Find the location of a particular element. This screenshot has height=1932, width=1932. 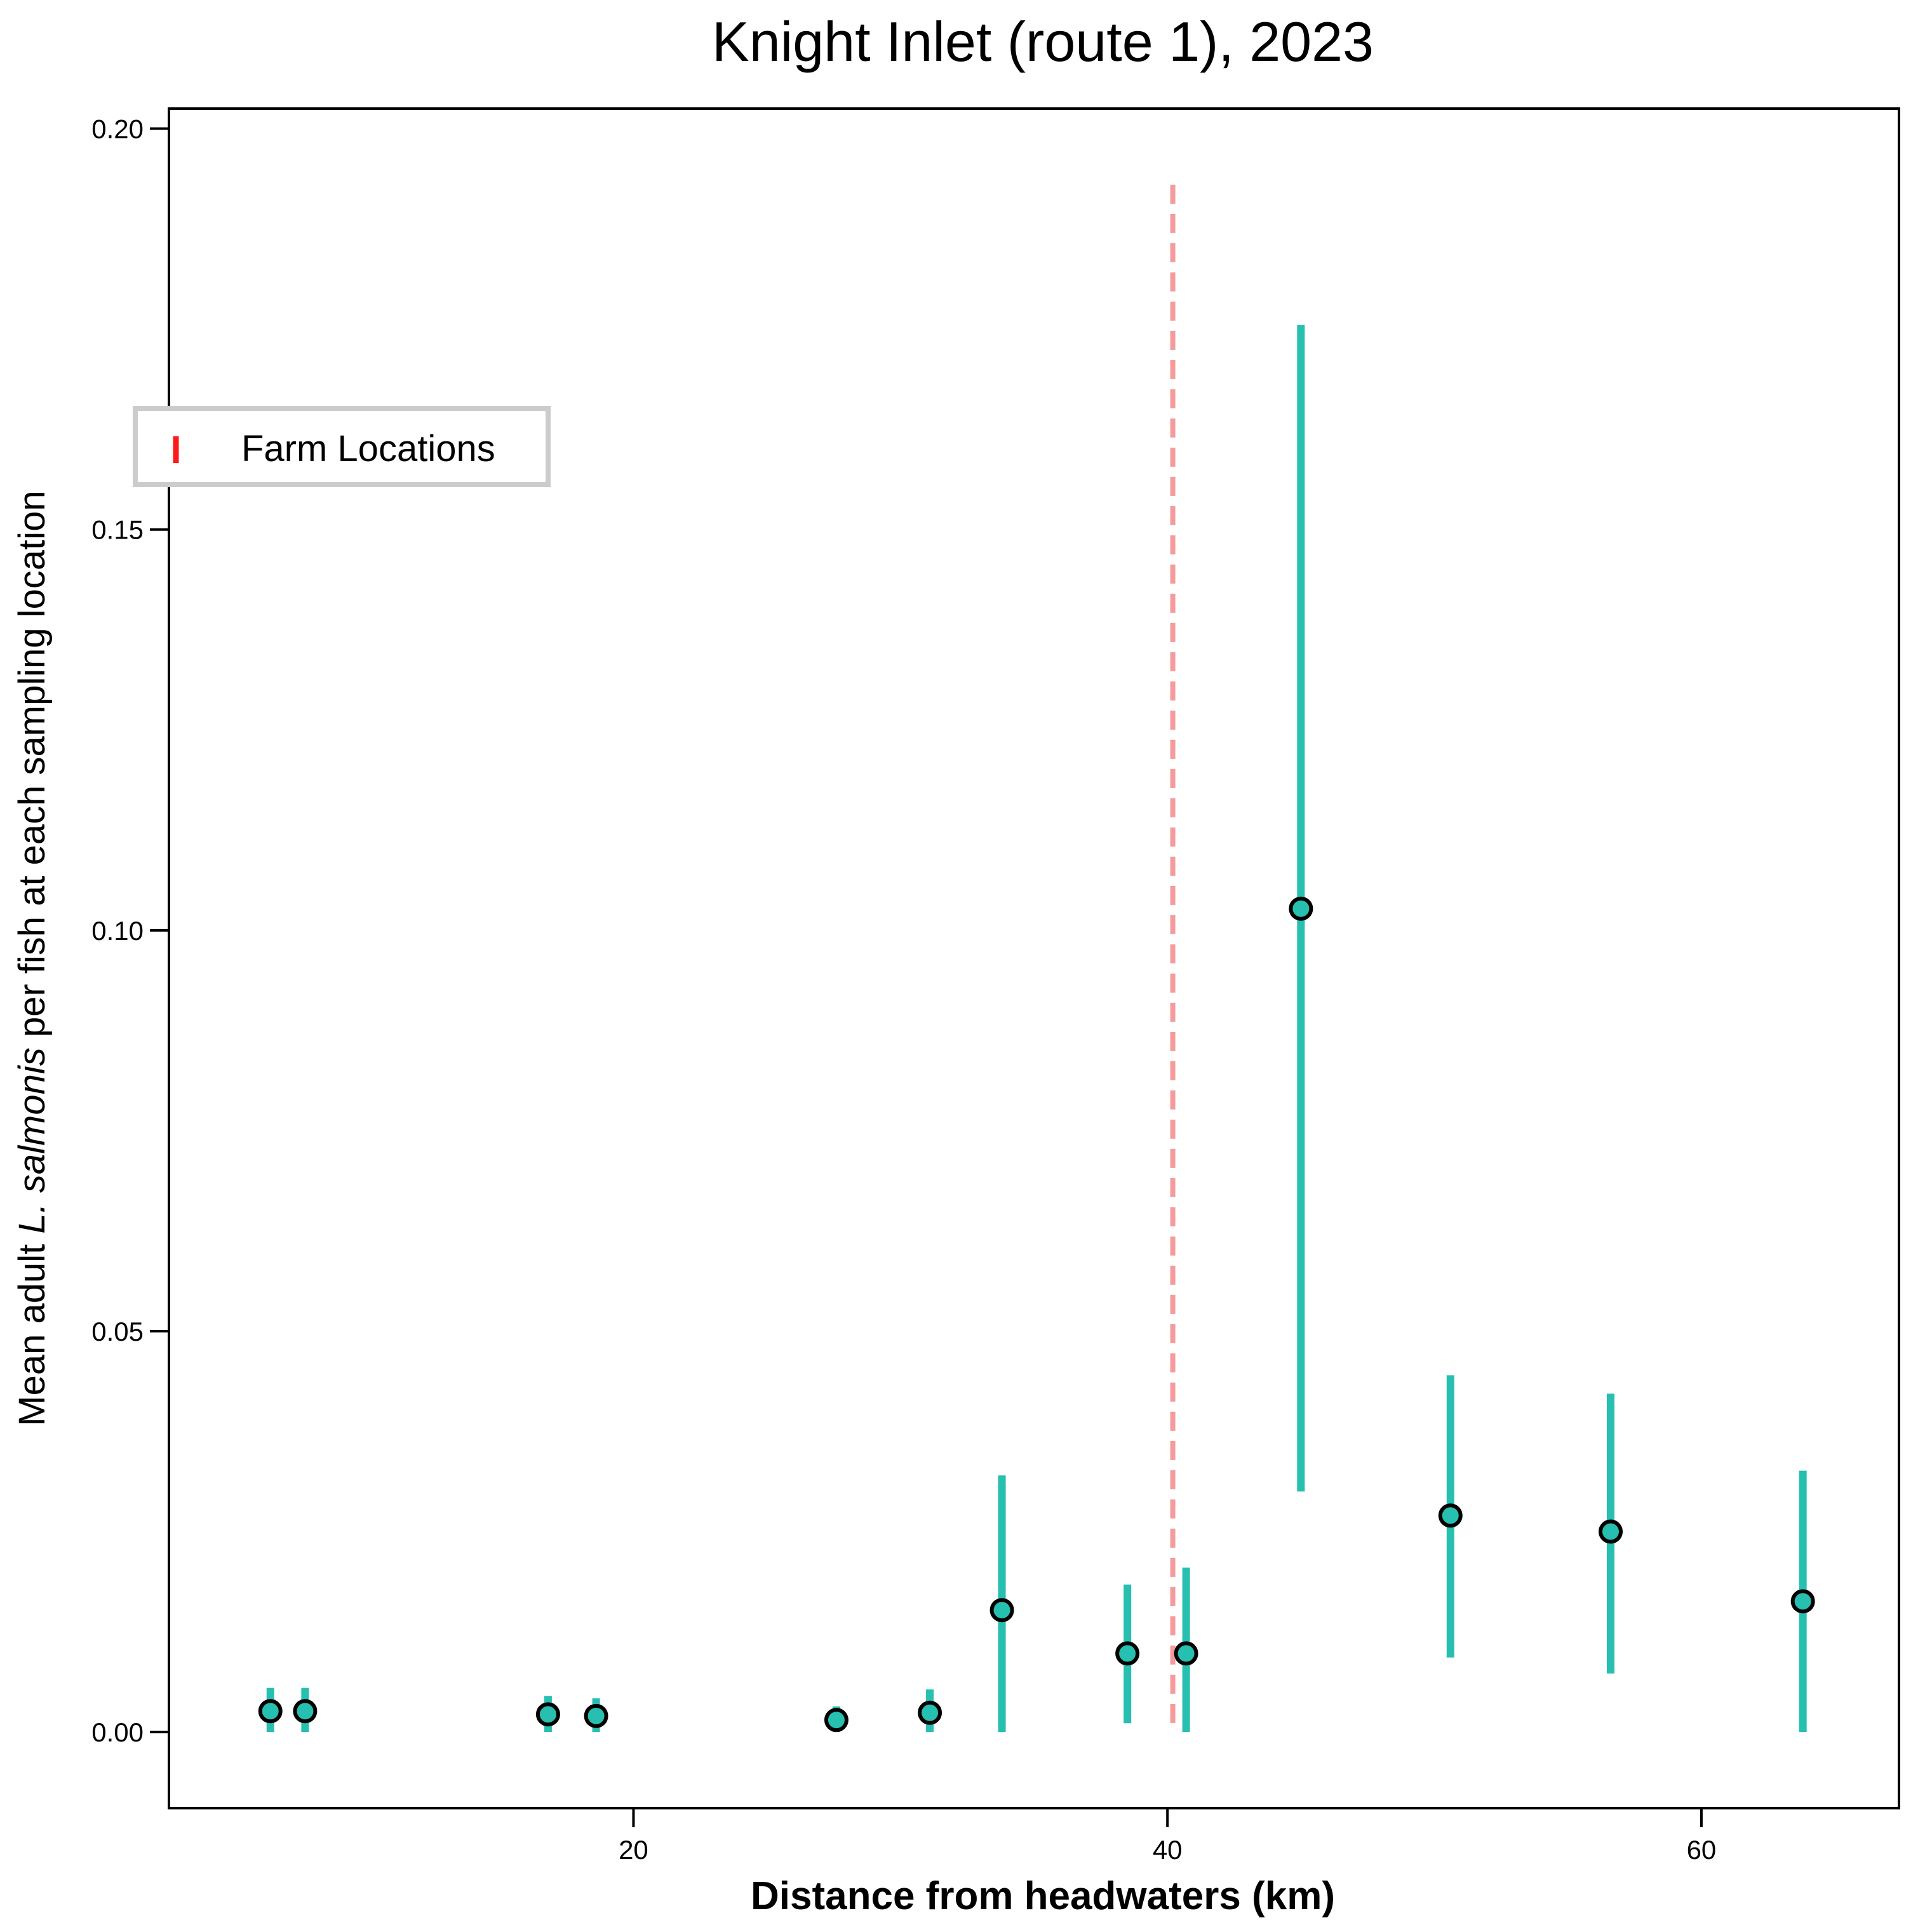

legend-label-farm: Farm Locations is located at coordinates (368, 448).